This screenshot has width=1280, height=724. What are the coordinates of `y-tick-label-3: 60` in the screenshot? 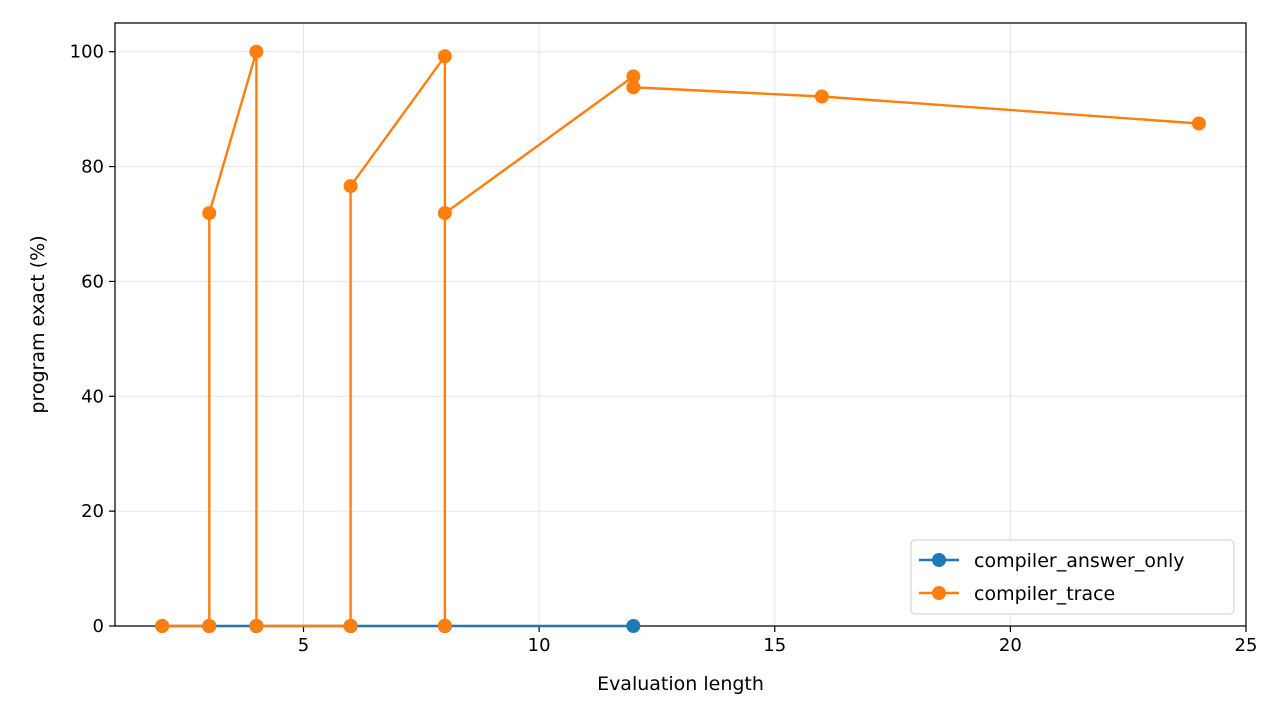 It's located at (92, 281).